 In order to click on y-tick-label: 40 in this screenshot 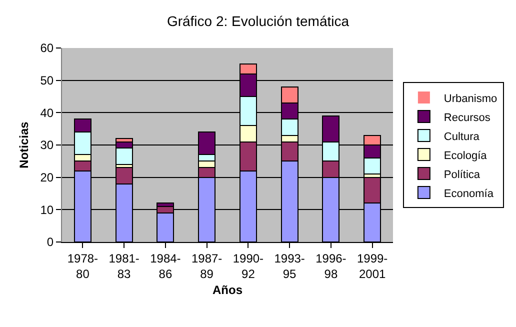, I will do `click(47, 113)`.